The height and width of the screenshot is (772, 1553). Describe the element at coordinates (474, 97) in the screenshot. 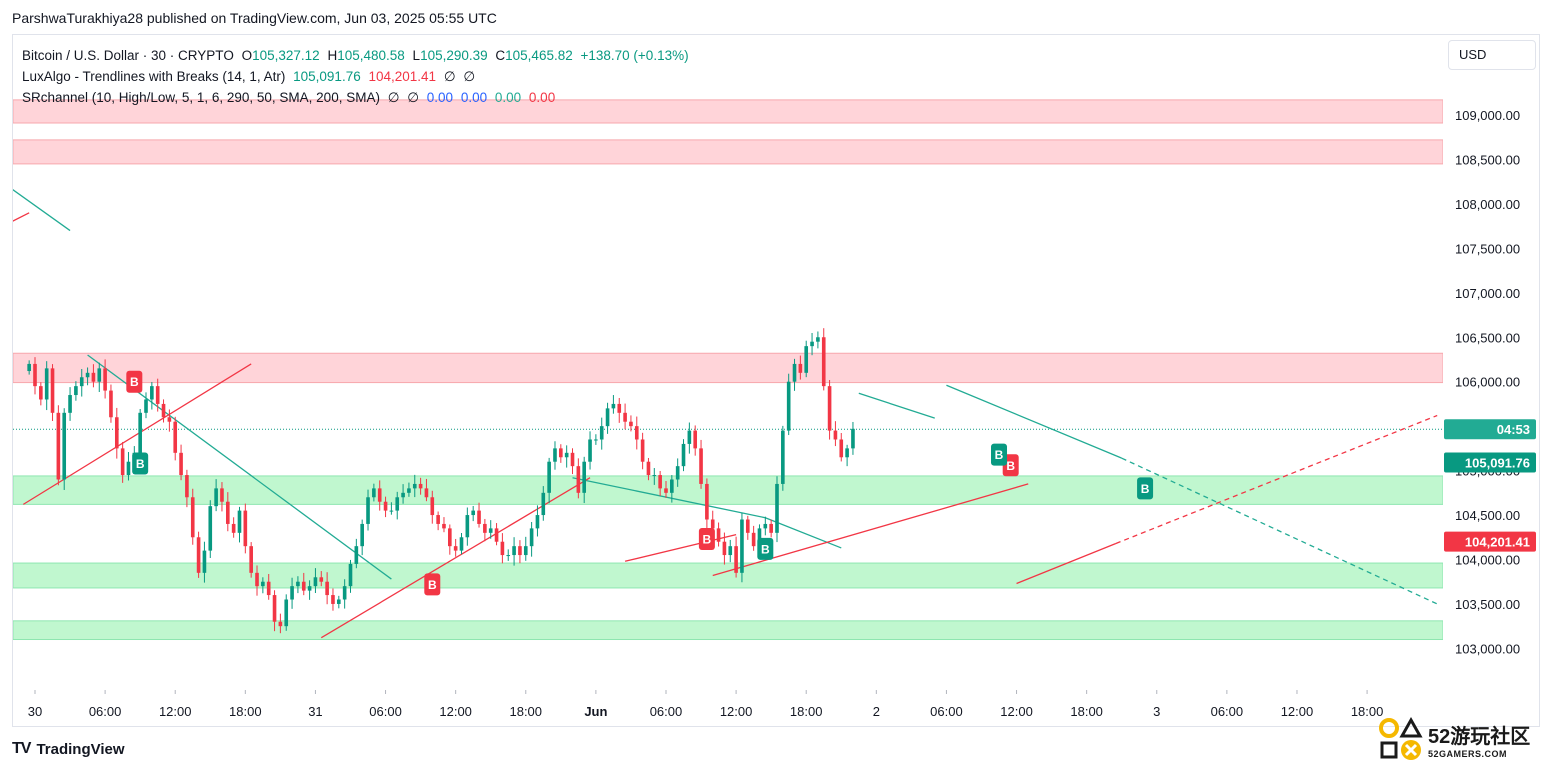

I see `indicator2-value-2: 0.00` at that location.